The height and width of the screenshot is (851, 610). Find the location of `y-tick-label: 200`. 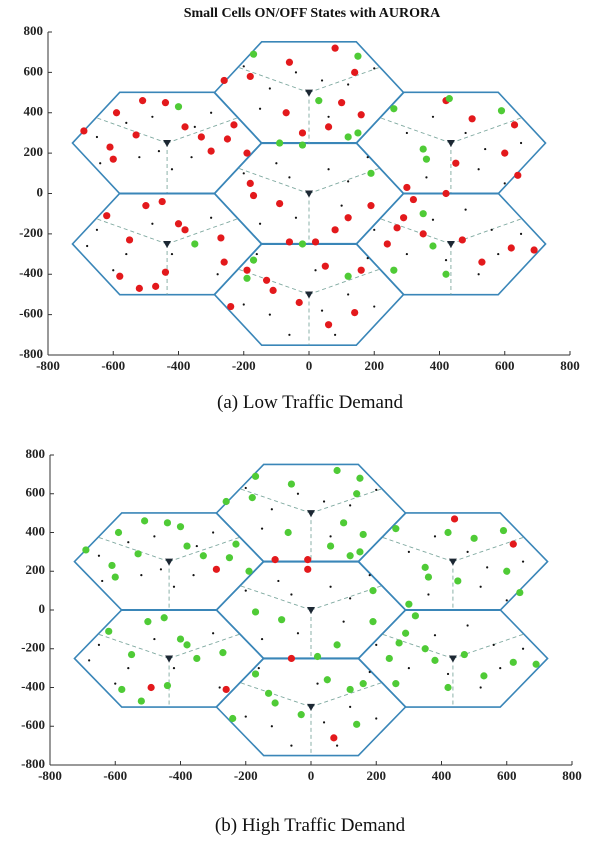

y-tick-label: 200 is located at coordinates (34, 151).